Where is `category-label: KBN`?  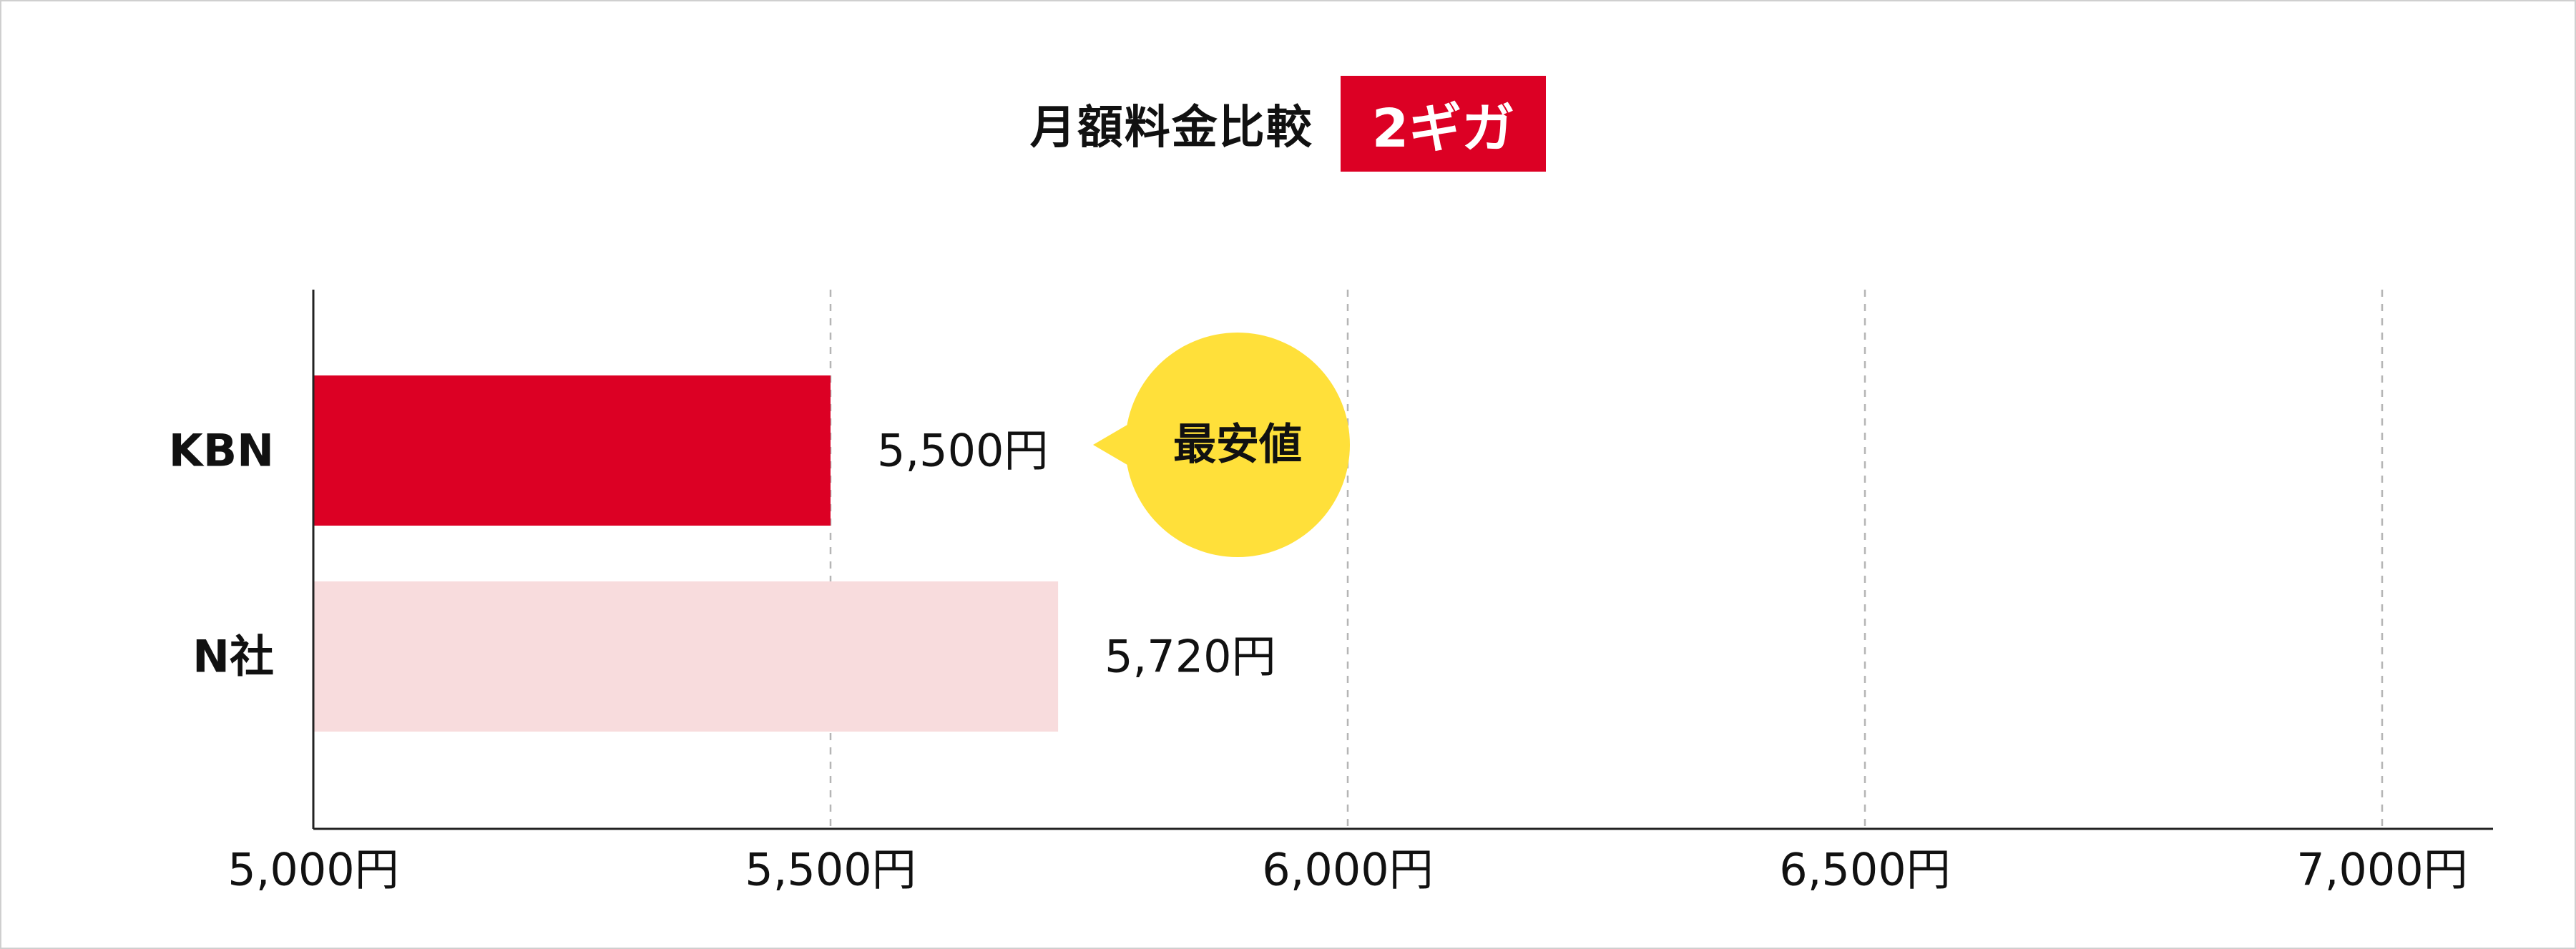
category-label: KBN is located at coordinates (222, 451).